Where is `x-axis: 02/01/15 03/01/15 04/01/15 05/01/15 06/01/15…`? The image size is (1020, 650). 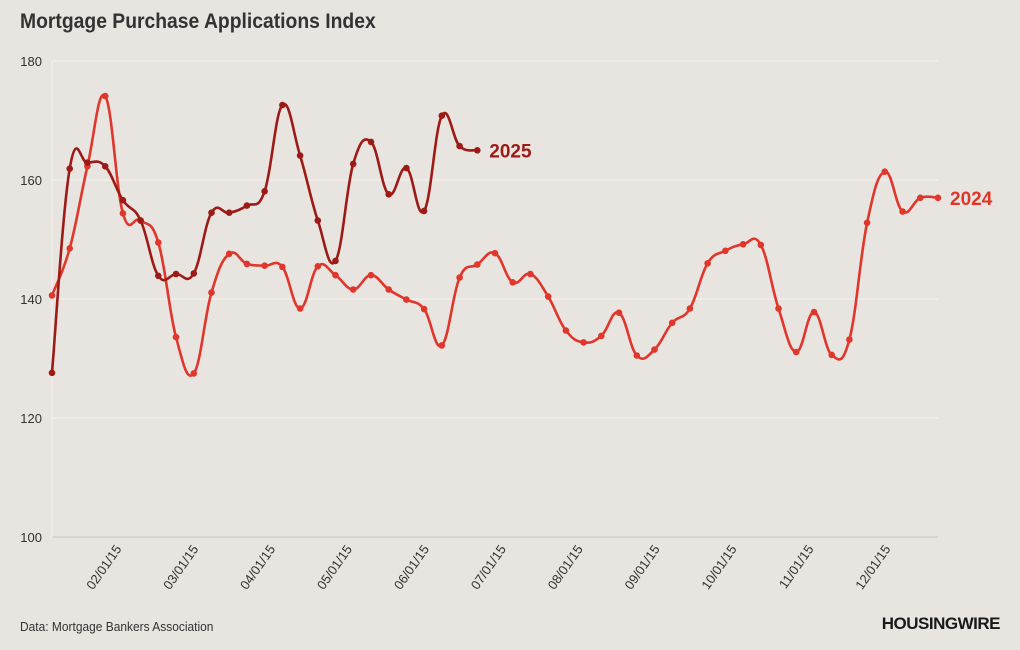
x-axis: 02/01/15 03/01/15 04/01/15 05/01/15 06/01/15… is located at coordinates (488, 567).